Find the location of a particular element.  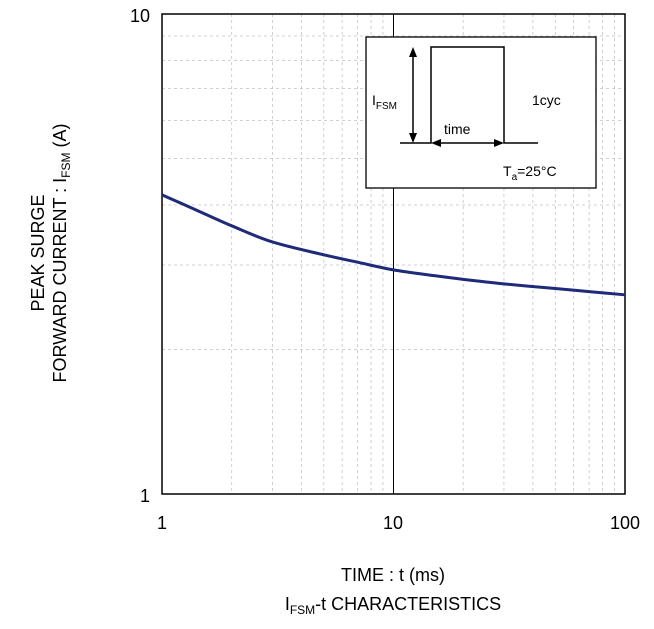

y-axis-title-line2: FORWARD CURRENT : IFSM (A) is located at coordinates (61, 252).